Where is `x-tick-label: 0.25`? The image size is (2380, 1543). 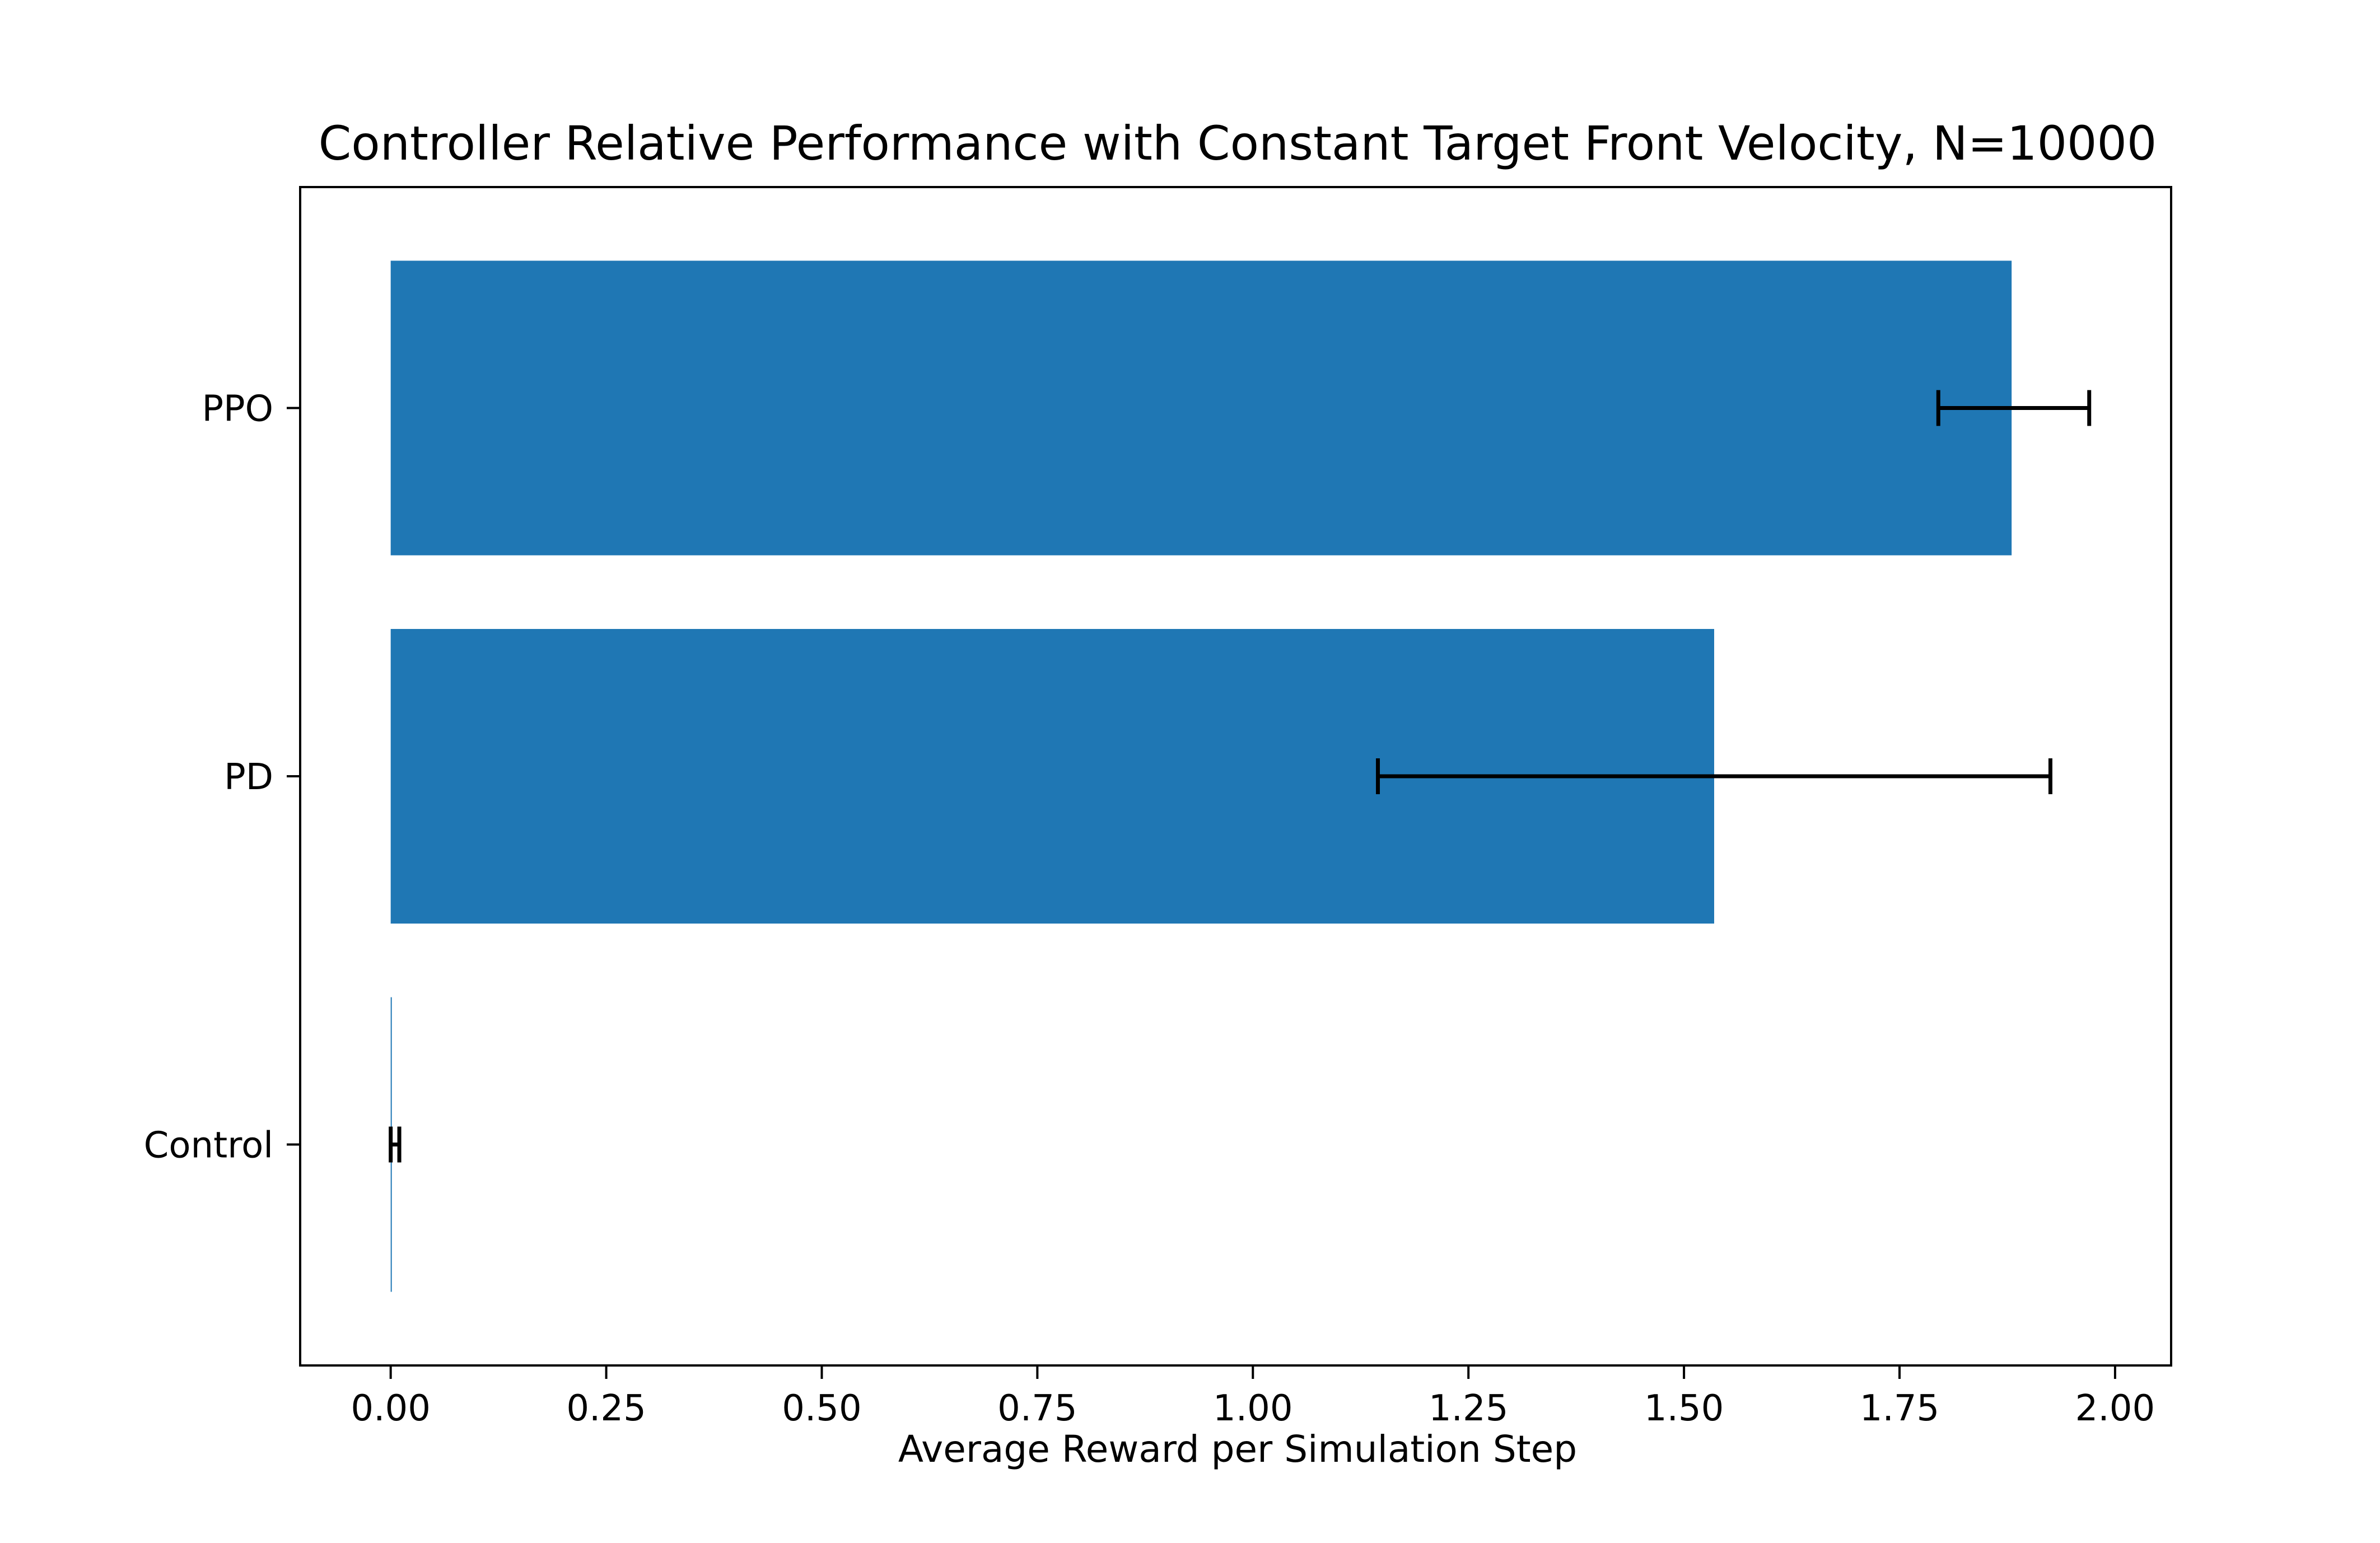
x-tick-label: 0.25 is located at coordinates (606, 1408).